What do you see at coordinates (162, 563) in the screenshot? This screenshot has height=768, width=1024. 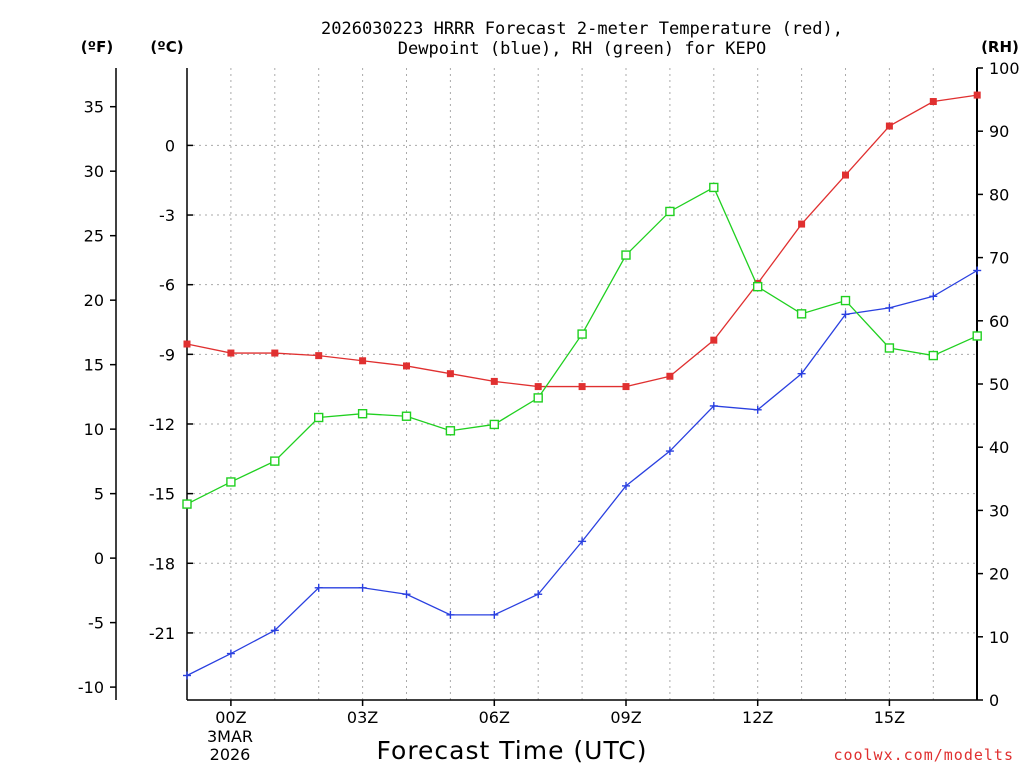 I see `c-tick-label: -18` at bounding box center [162, 563].